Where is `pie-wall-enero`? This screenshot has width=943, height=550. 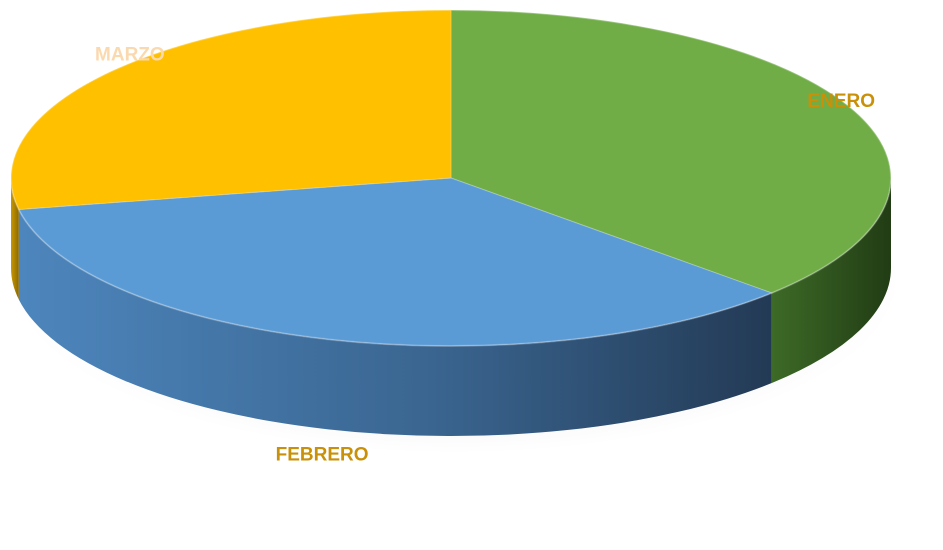
pie-wall-enero is located at coordinates (831, 280).